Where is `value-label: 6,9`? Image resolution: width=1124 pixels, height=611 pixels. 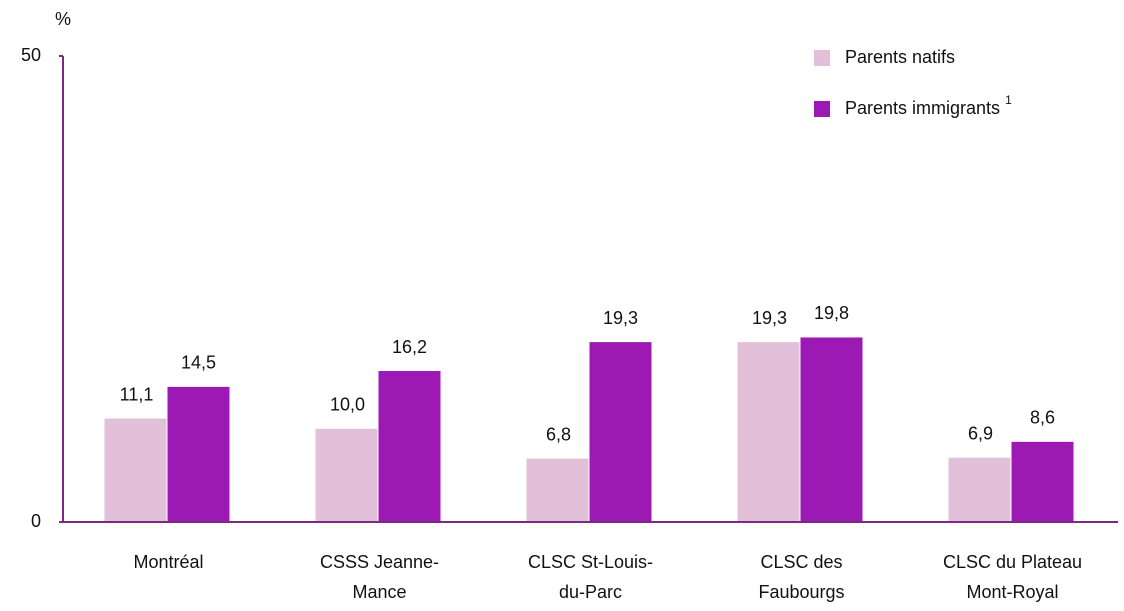 value-label: 6,9 is located at coordinates (980, 433).